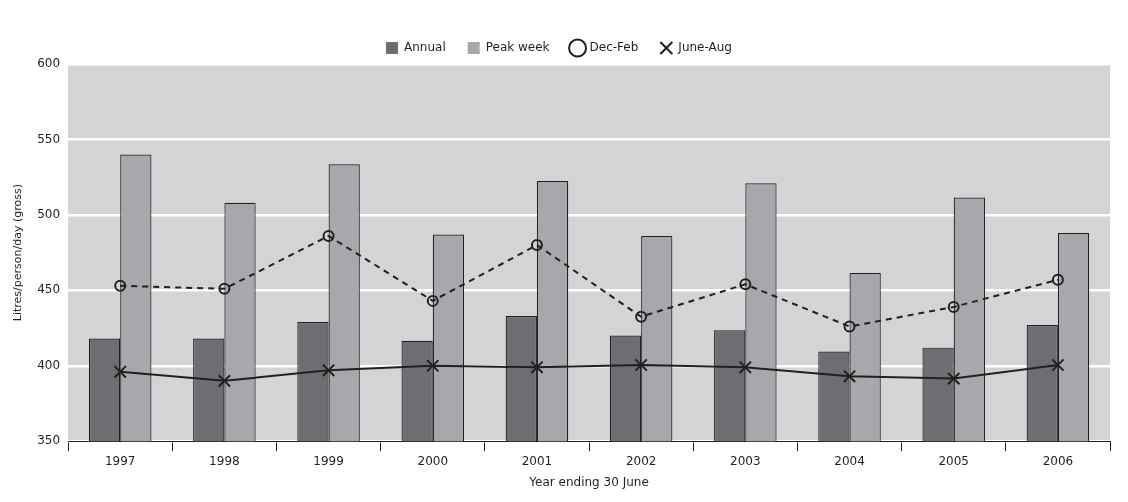 This screenshot has width=1128, height=502. What do you see at coordinates (224, 460) in the screenshot?
I see `x-tick-label: 1998` at bounding box center [224, 460].